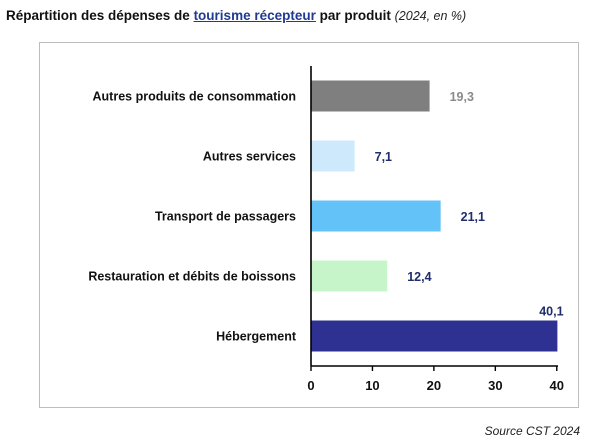 The width and height of the screenshot is (600, 446). I want to click on value-label-restauration-et-debits-de-boissons: 12,4, so click(419, 277).